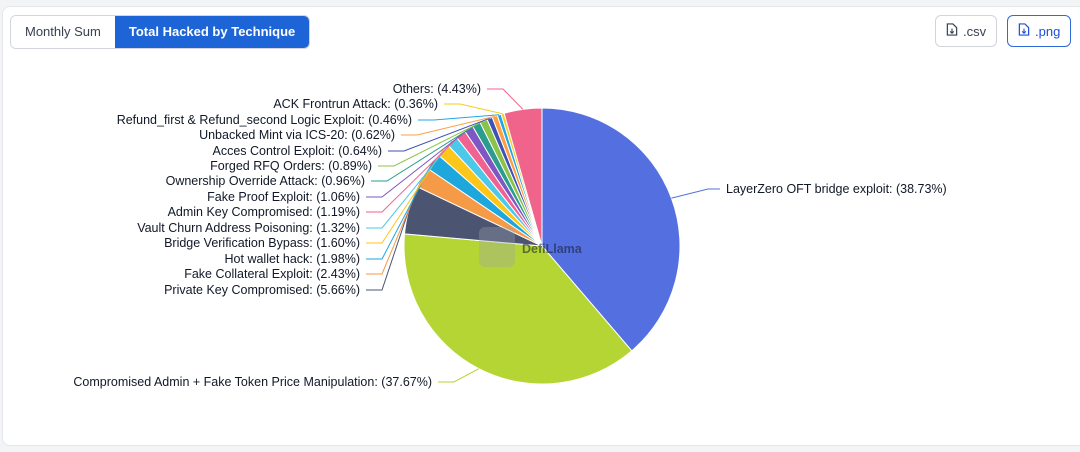 The height and width of the screenshot is (452, 1080). What do you see at coordinates (1048, 31) in the screenshot?
I see `png-label: .png` at bounding box center [1048, 31].